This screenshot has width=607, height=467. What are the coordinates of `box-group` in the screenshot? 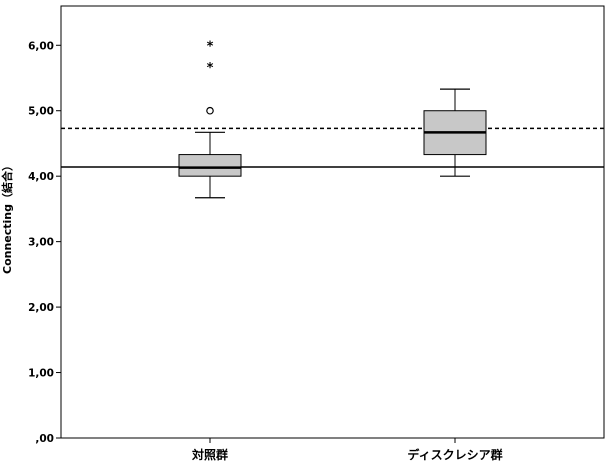 It's located at (455, 132).